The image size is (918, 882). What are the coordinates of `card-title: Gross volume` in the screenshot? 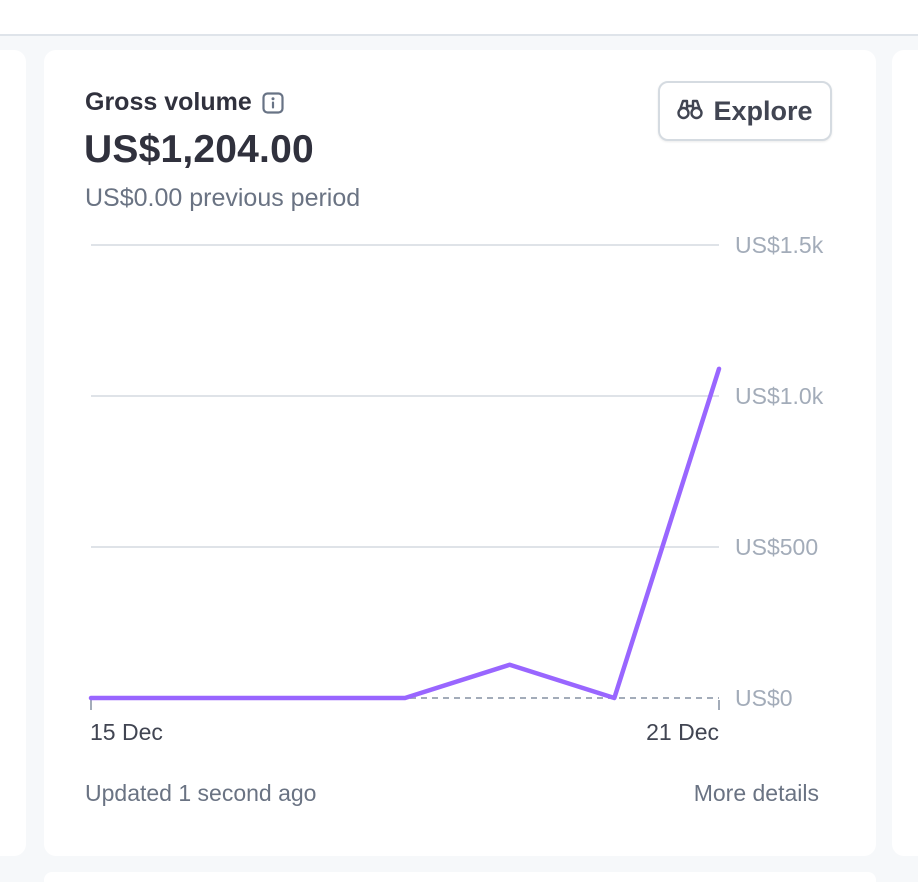 It's located at (184, 102).